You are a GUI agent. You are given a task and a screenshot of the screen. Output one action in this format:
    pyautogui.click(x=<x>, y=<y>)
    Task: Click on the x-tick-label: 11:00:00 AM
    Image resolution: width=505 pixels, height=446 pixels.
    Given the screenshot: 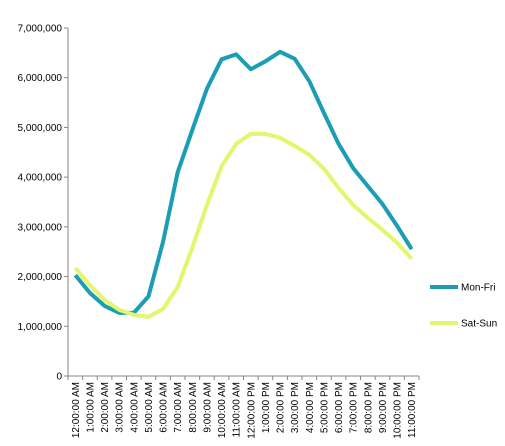 What is the action you would take?
    pyautogui.click(x=237, y=409)
    